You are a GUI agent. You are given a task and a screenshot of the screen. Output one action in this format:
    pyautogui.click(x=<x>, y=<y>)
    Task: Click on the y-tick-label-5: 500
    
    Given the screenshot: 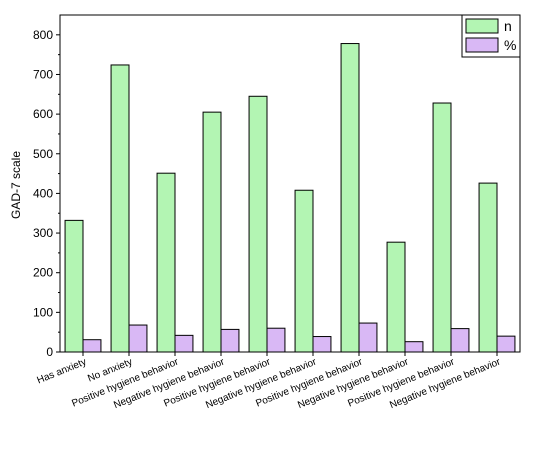 What is the action you would take?
    pyautogui.click(x=43, y=154)
    